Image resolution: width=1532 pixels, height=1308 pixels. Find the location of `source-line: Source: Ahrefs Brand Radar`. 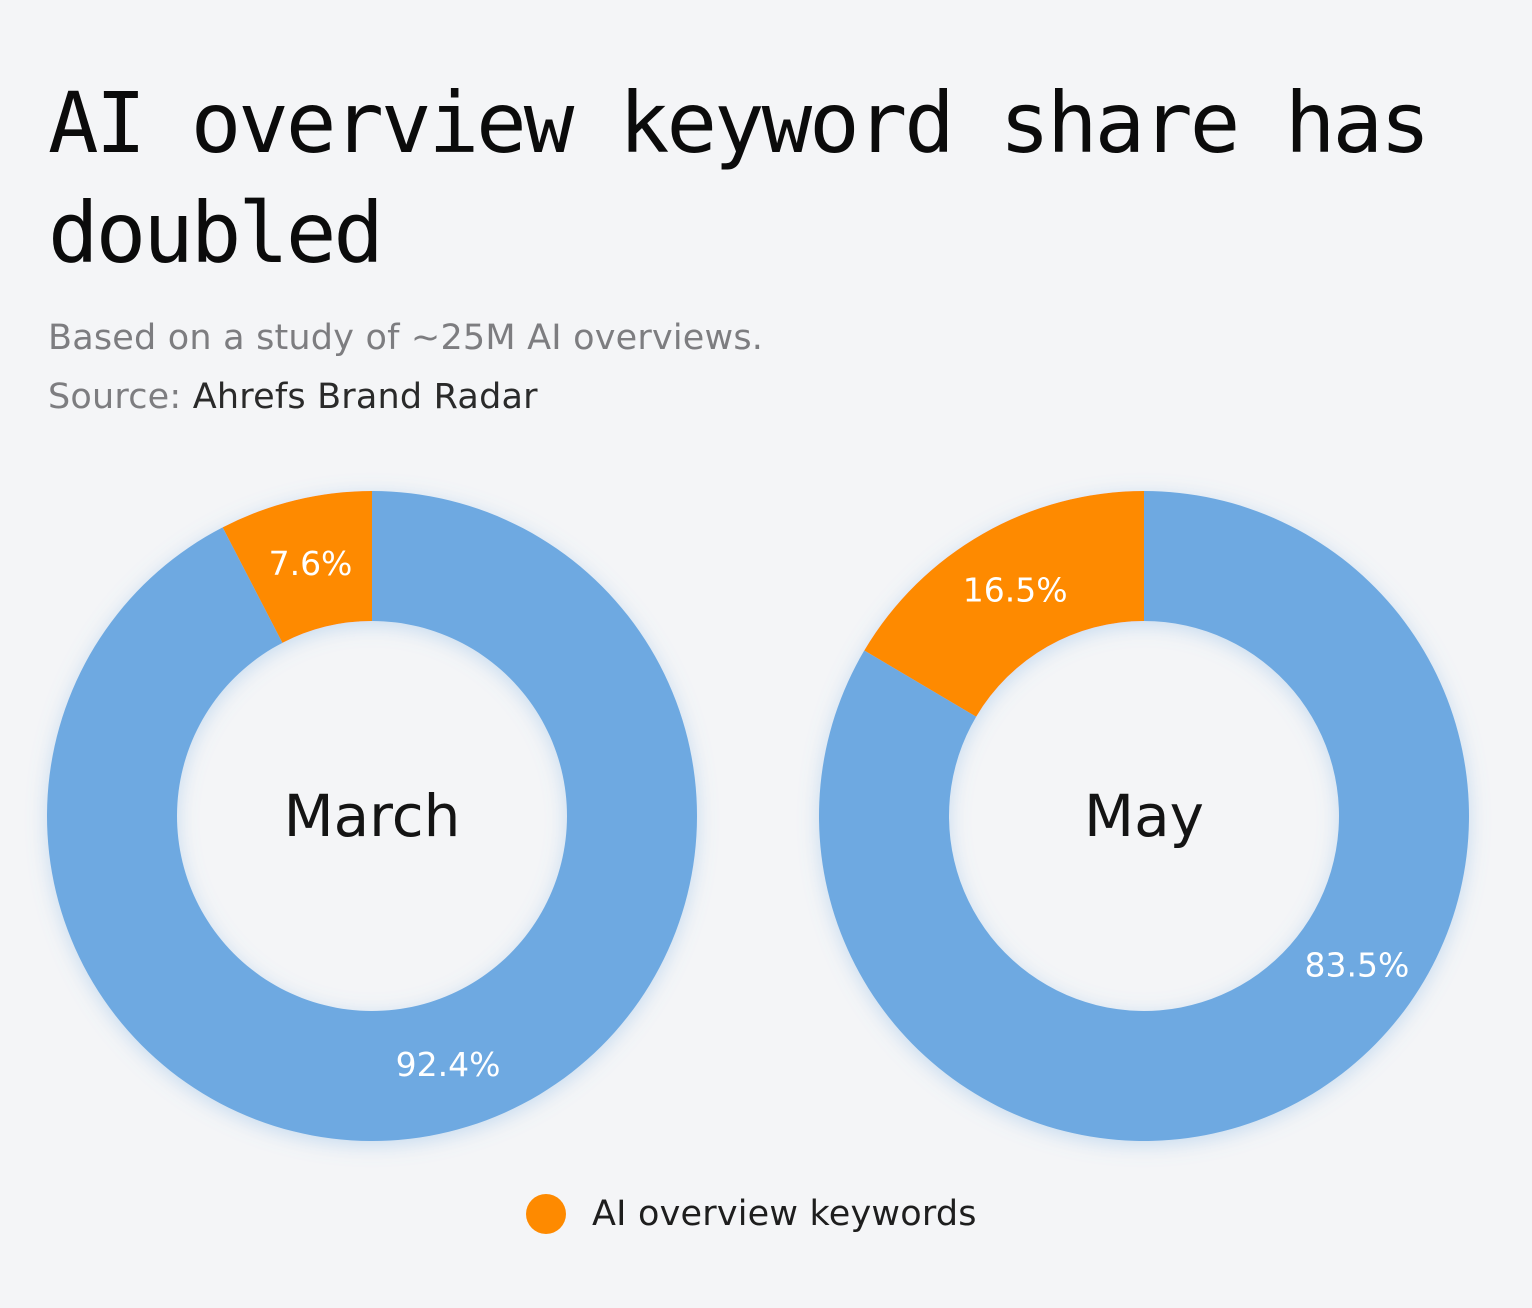

source-line: Source: Ahrefs Brand Radar is located at coordinates (293, 397).